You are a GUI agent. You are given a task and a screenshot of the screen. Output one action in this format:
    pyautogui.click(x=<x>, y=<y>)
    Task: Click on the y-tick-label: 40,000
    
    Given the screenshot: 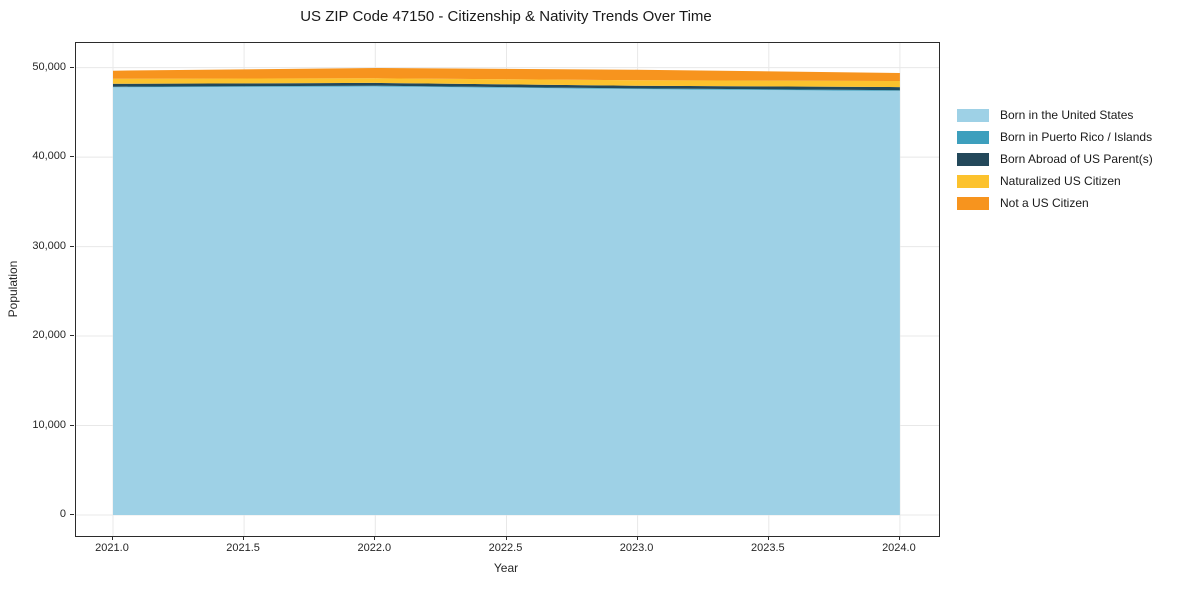 What is the action you would take?
    pyautogui.click(x=49, y=156)
    